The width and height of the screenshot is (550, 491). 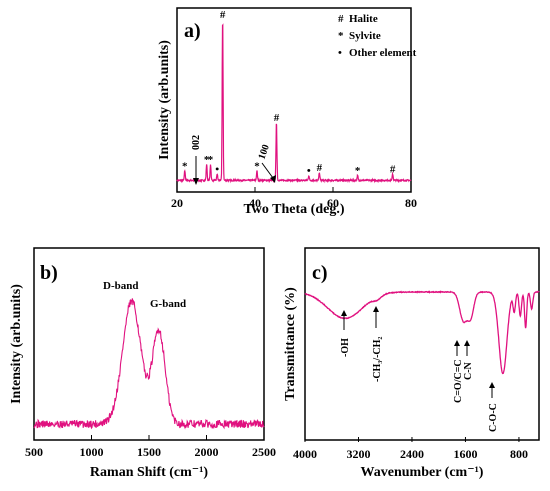 I want to click on annotation-002-text: 002, so click(x=196, y=142).